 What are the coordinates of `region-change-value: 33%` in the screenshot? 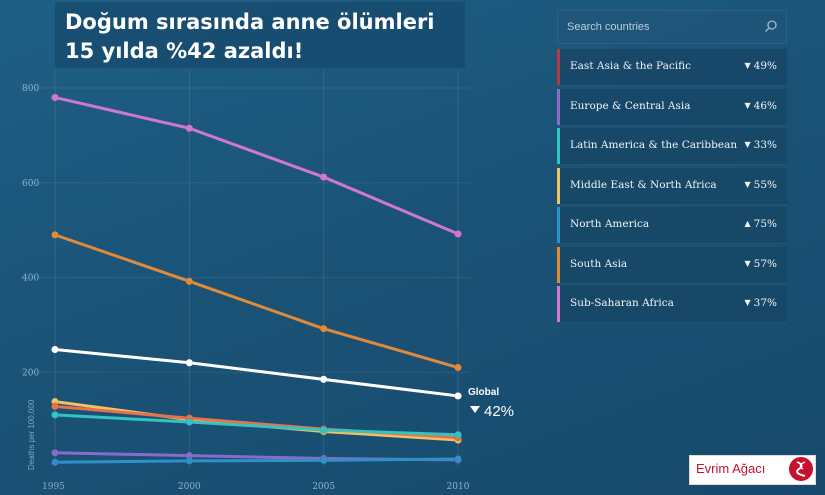 It's located at (765, 145).